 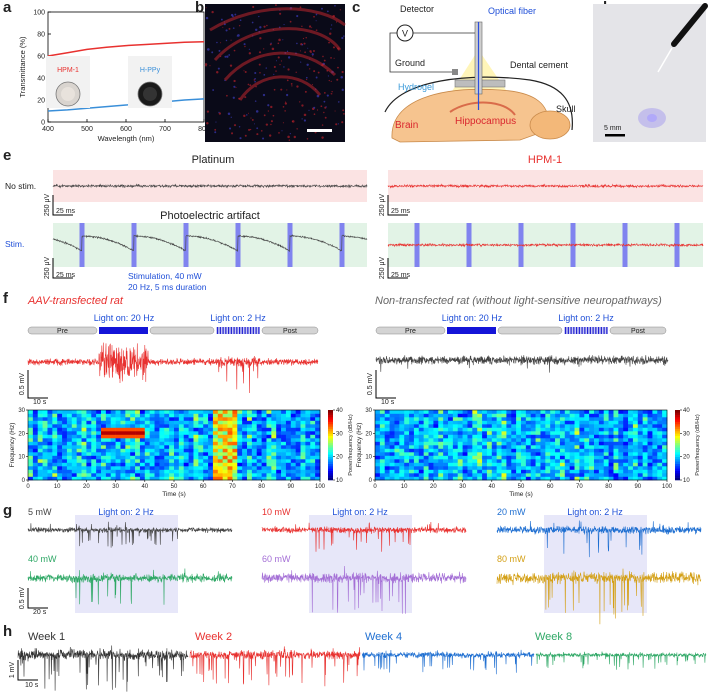 What do you see at coordinates (339, 434) in the screenshot?
I see `colorbar-tick-label: 30` at bounding box center [339, 434].